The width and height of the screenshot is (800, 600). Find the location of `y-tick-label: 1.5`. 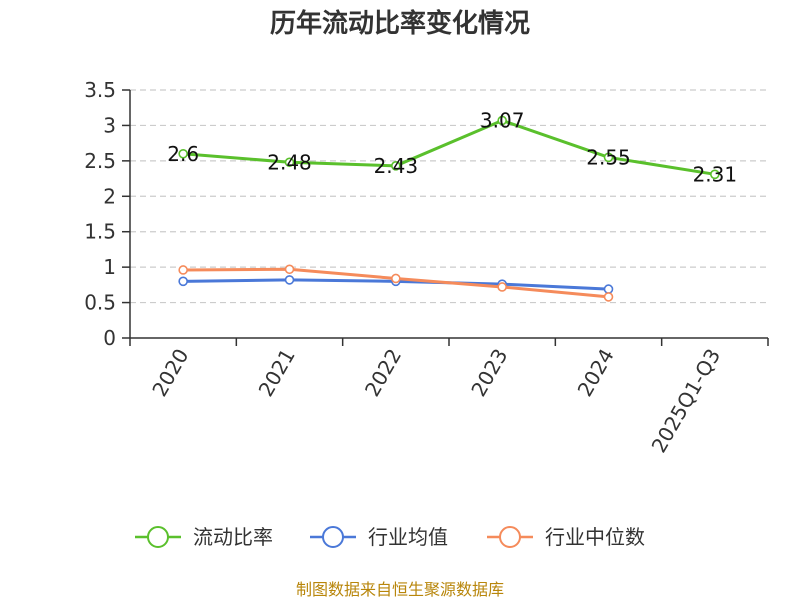

y-tick-label: 1.5 is located at coordinates (100, 232).